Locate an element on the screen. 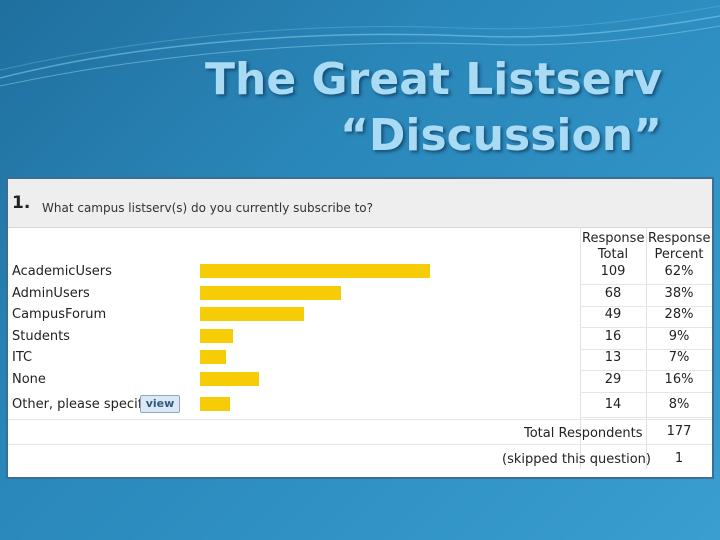 This screenshot has height=540, width=720. response-percent-value: 7% is located at coordinates (679, 357).